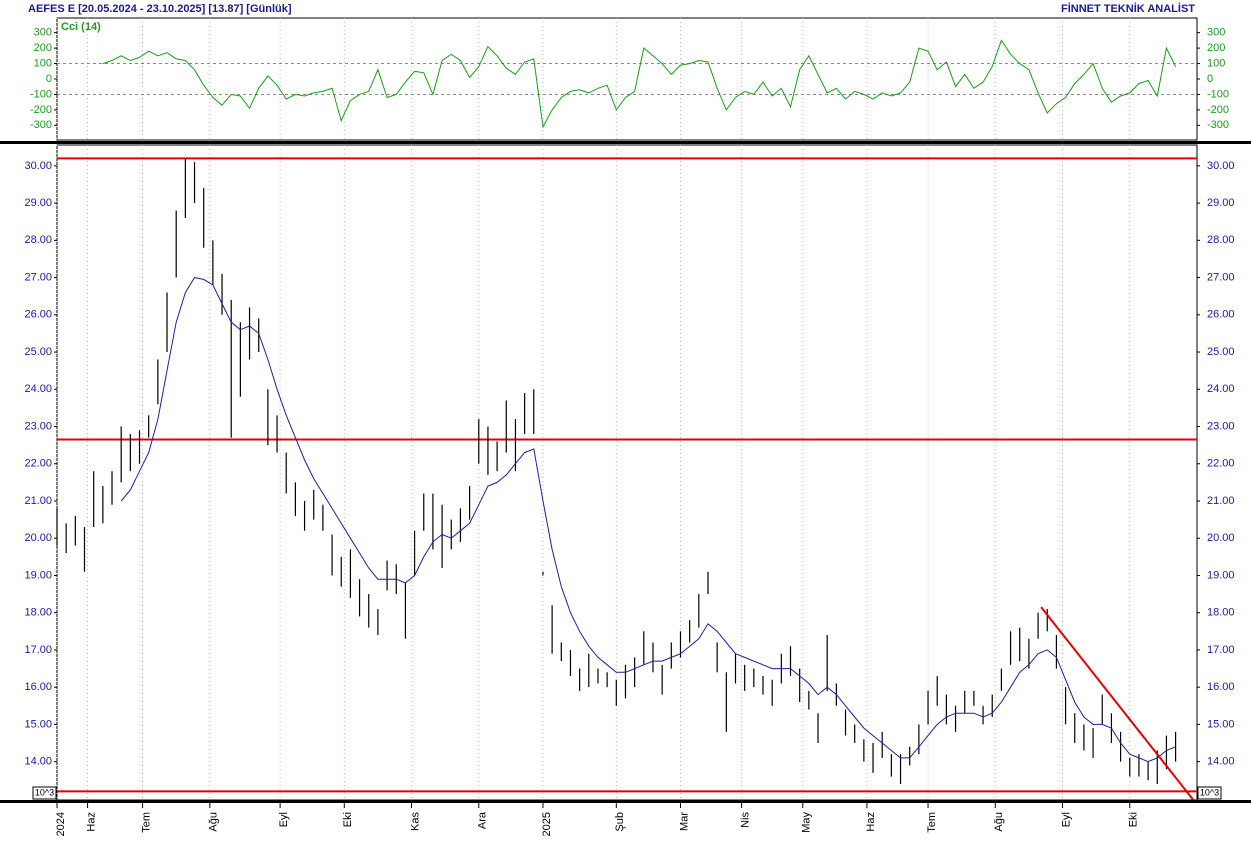 This screenshot has height=846, width=1251. Describe the element at coordinates (1216, 48) in the screenshot. I see `y-tick-label-right: 200` at that location.